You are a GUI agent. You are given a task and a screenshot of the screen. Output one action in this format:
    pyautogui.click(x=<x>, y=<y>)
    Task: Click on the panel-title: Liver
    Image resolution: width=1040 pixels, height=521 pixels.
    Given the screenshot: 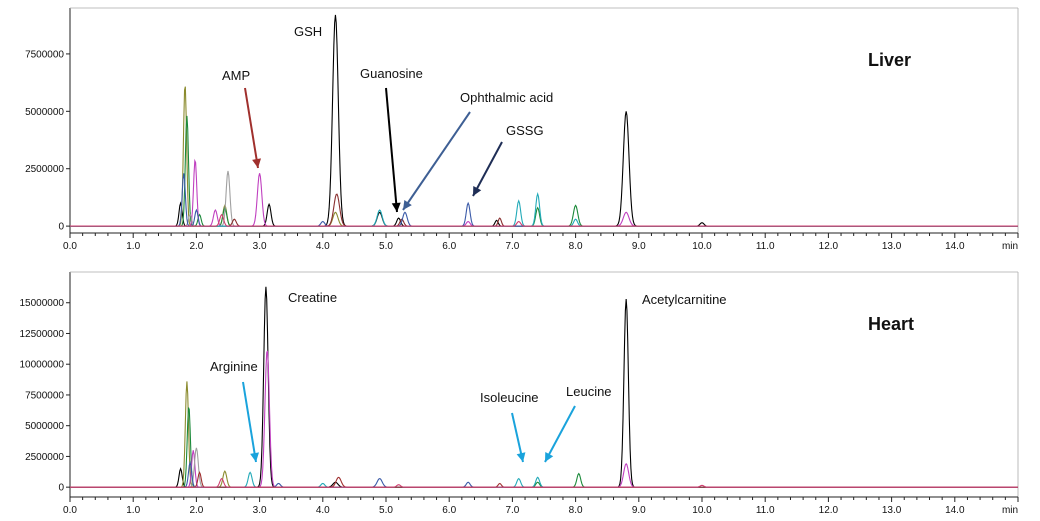 What is the action you would take?
    pyautogui.click(x=889, y=60)
    